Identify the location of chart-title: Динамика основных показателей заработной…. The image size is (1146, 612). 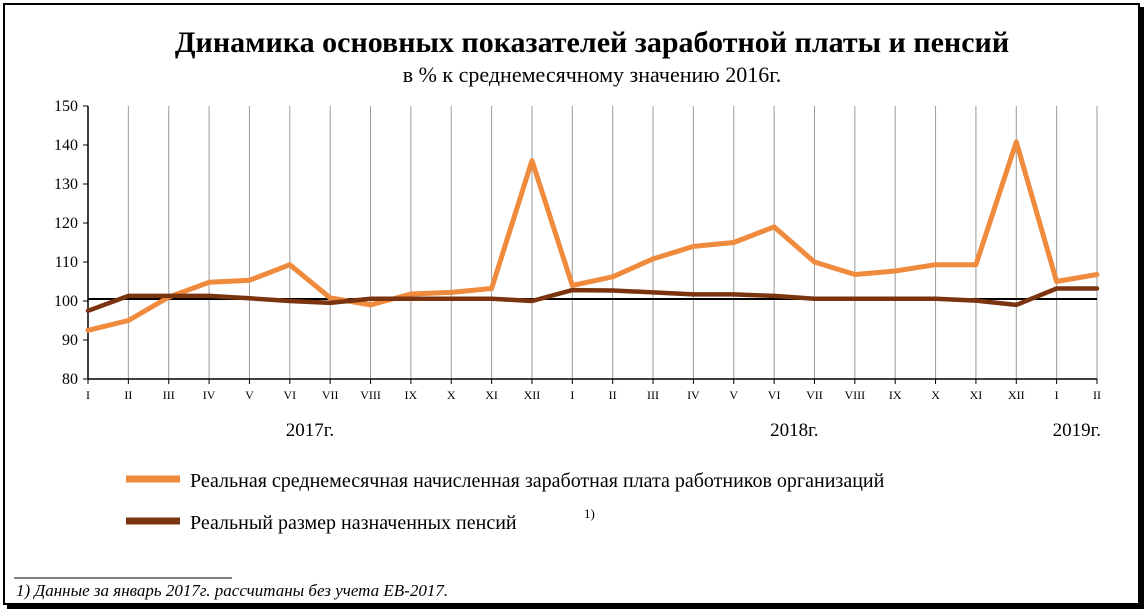
(592, 42).